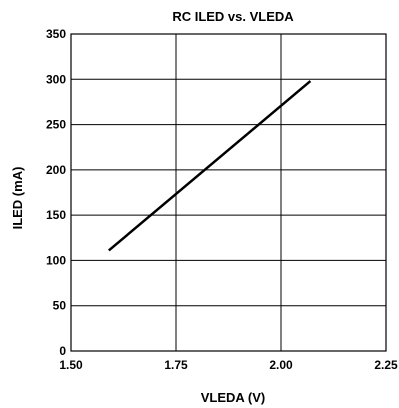 This screenshot has width=399, height=408. What do you see at coordinates (56, 125) in the screenshot?
I see `y-tick-label: 250` at bounding box center [56, 125].